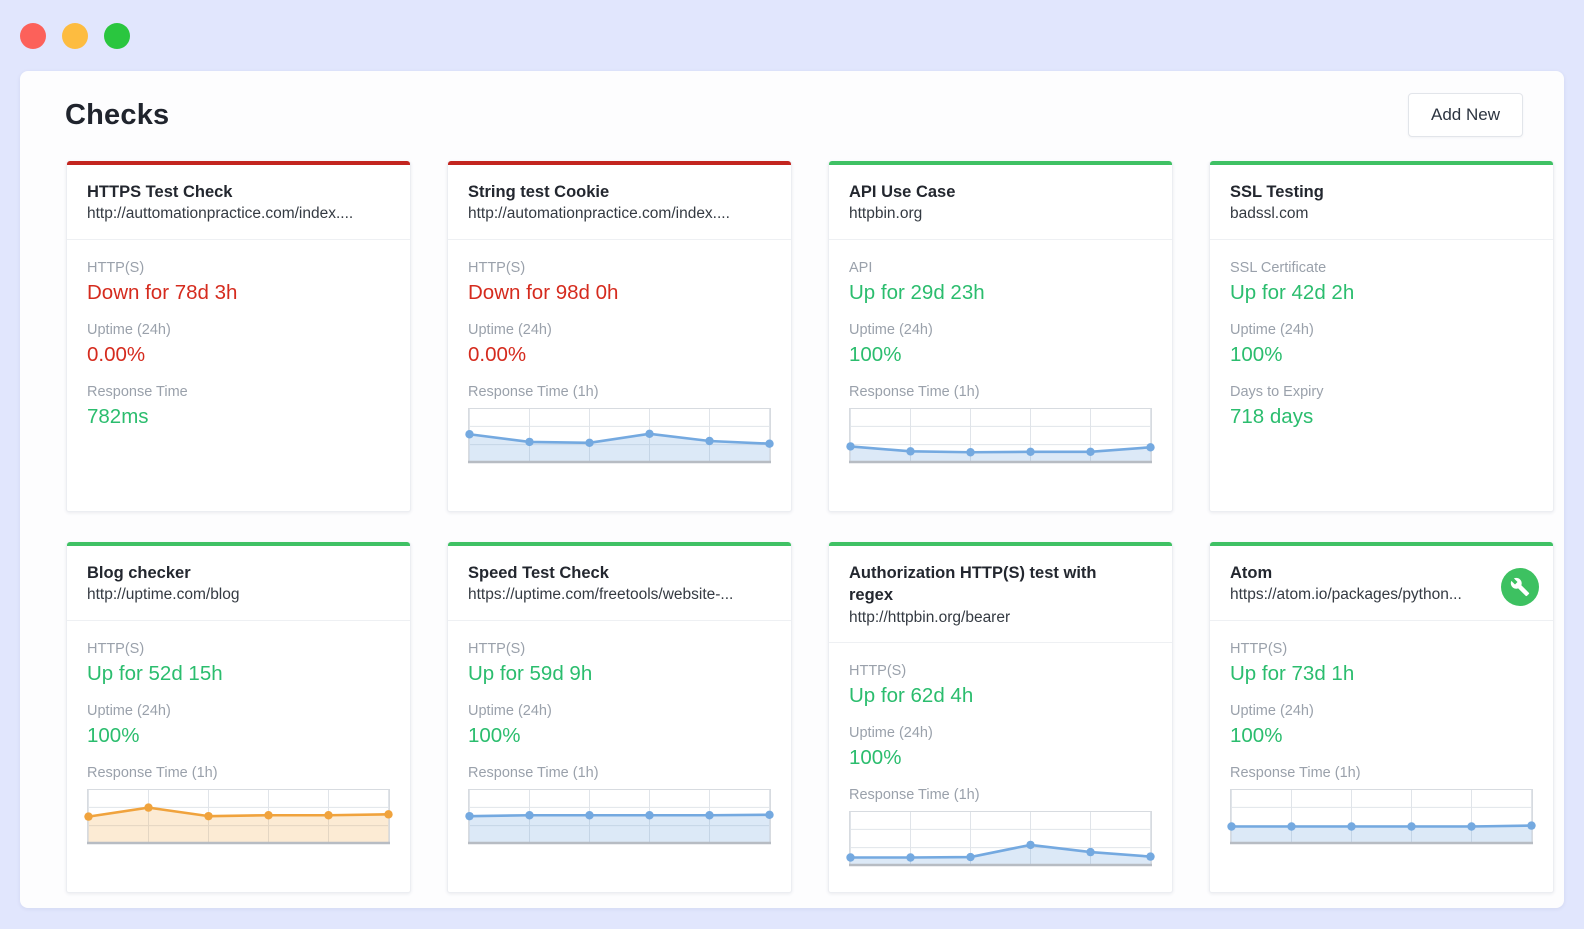 The image size is (1584, 929). What do you see at coordinates (1269, 214) in the screenshot?
I see `check-url: badssl.com` at bounding box center [1269, 214].